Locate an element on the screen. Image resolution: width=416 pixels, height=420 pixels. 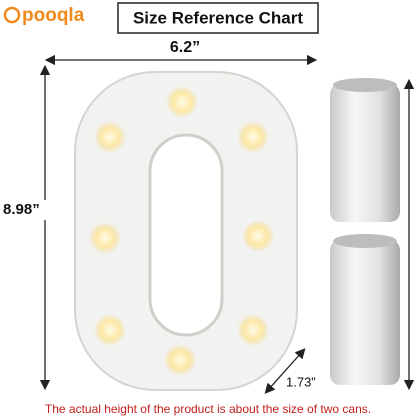
title: Size Reference Chart is located at coordinates (218, 17).